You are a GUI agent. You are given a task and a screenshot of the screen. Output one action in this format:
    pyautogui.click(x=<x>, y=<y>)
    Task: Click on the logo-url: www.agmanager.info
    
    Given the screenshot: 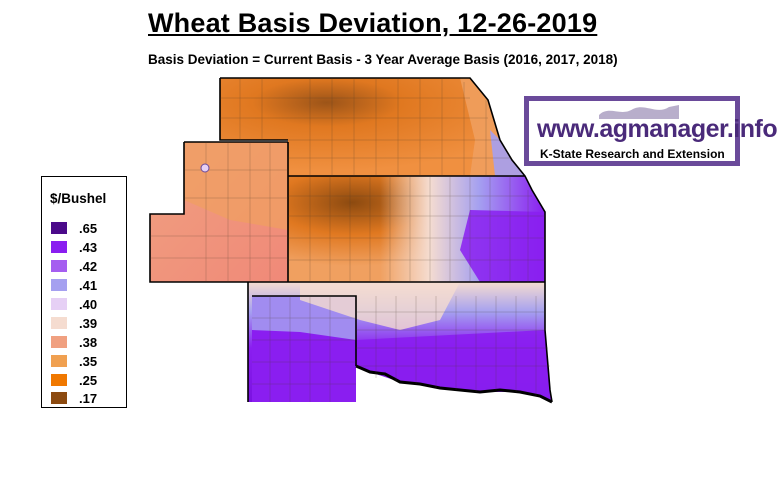 What is the action you would take?
    pyautogui.click(x=657, y=129)
    